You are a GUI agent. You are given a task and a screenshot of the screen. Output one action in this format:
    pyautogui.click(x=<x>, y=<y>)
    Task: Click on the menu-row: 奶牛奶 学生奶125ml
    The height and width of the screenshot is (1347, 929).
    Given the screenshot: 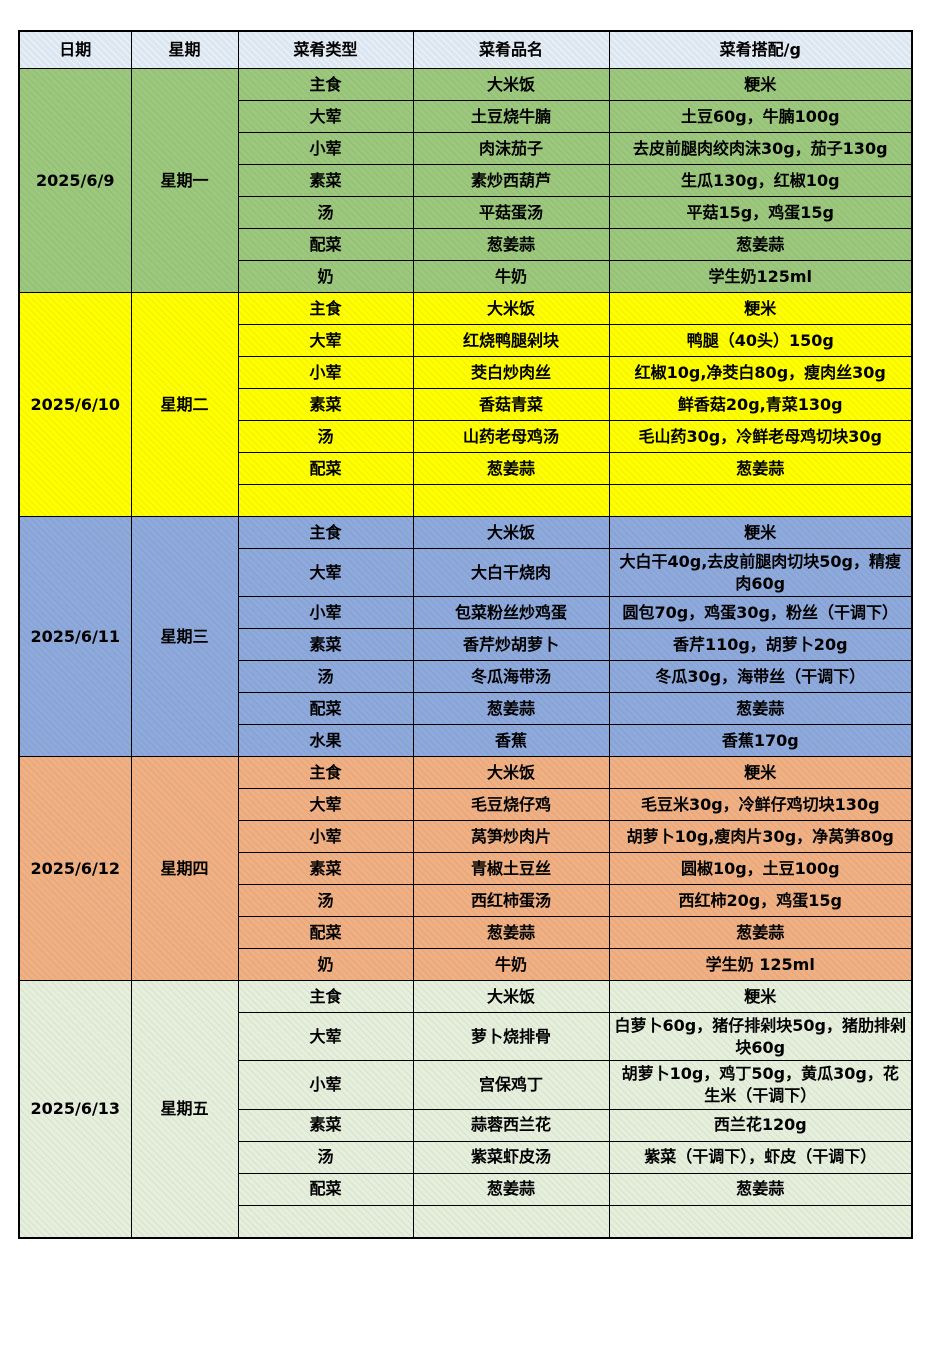 What is the action you would take?
    pyautogui.click(x=466, y=276)
    